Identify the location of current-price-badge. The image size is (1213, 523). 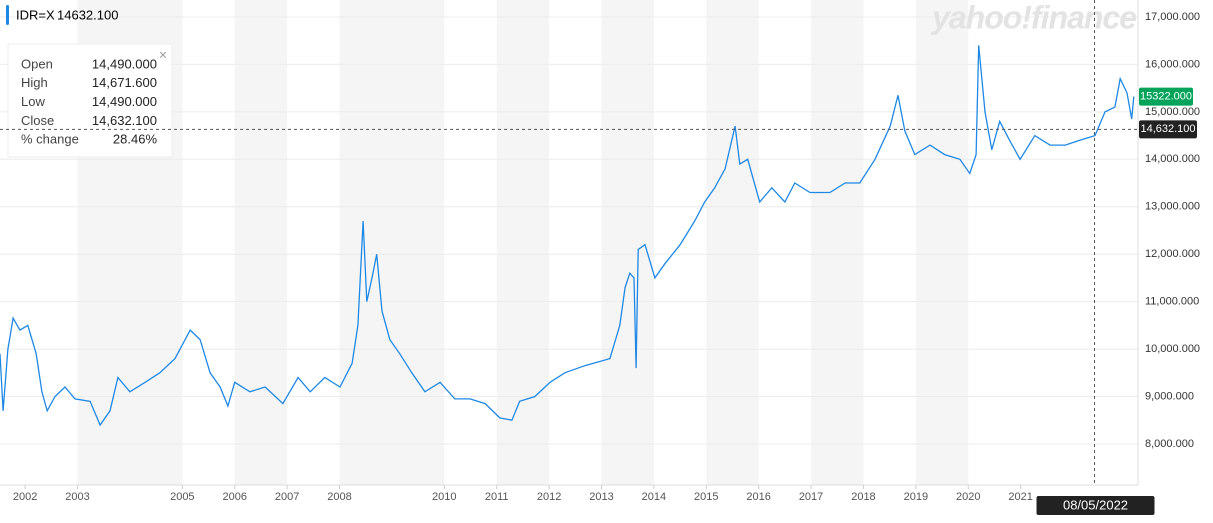
(1166, 96).